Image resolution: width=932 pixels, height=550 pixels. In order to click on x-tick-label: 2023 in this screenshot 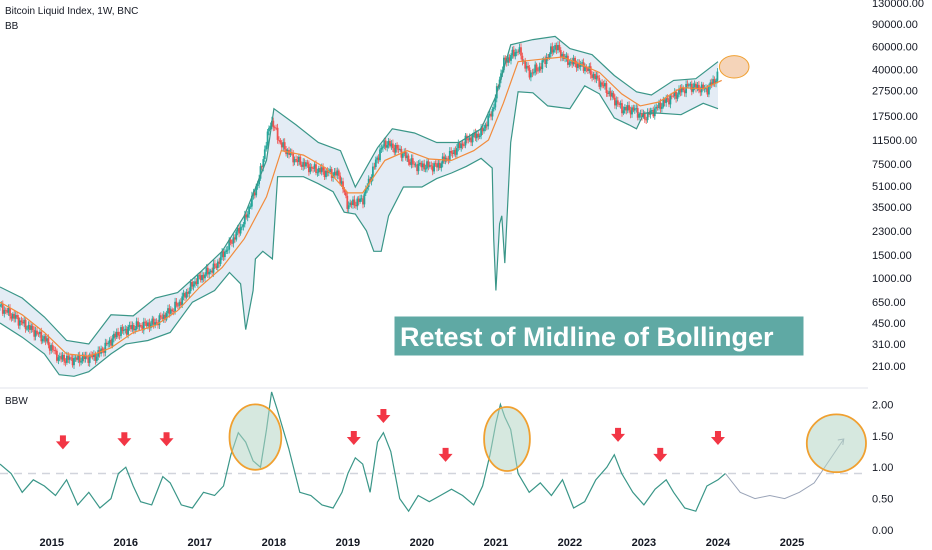, I will do `click(644, 543)`.